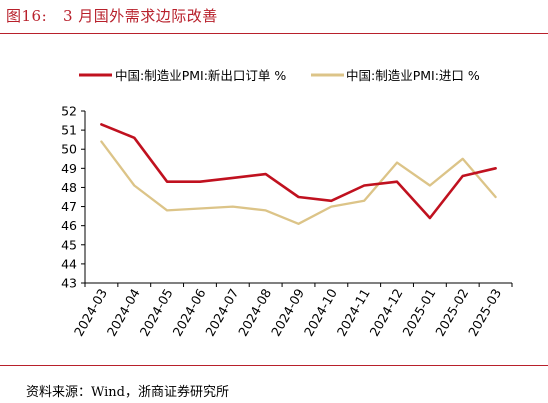  I want to click on y-tick-label: 45, so click(69, 244).